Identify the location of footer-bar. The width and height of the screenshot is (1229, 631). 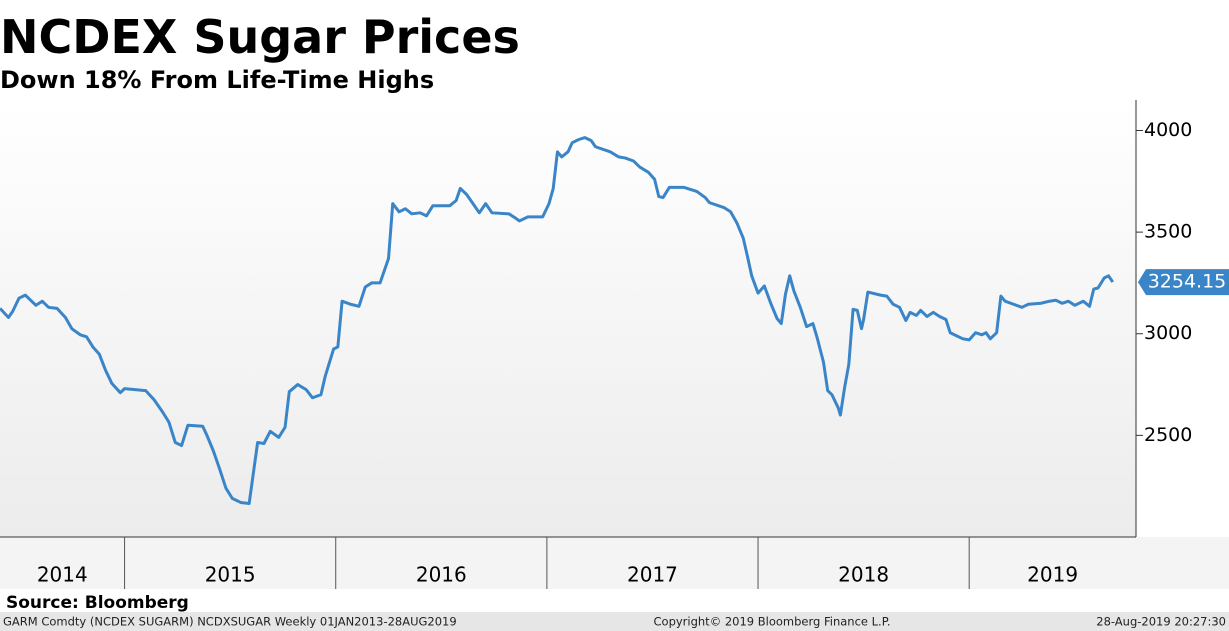
(614, 621).